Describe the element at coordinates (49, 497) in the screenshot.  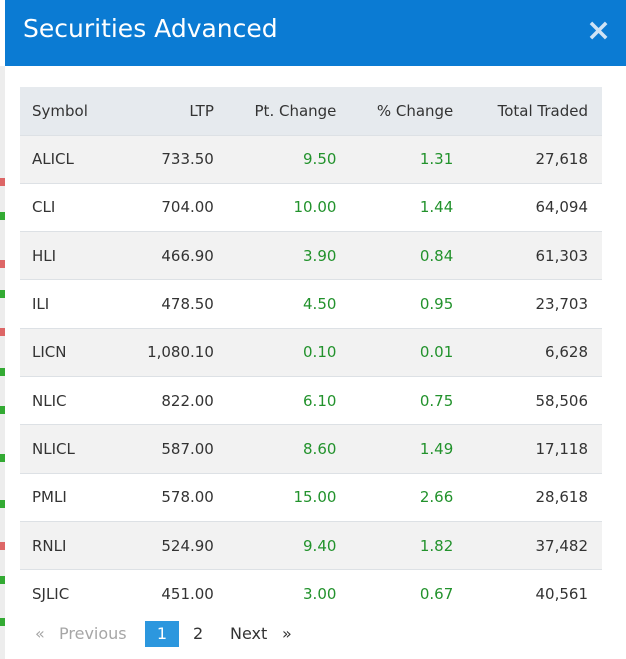
I see `cell-symbol: PMLI` at that location.